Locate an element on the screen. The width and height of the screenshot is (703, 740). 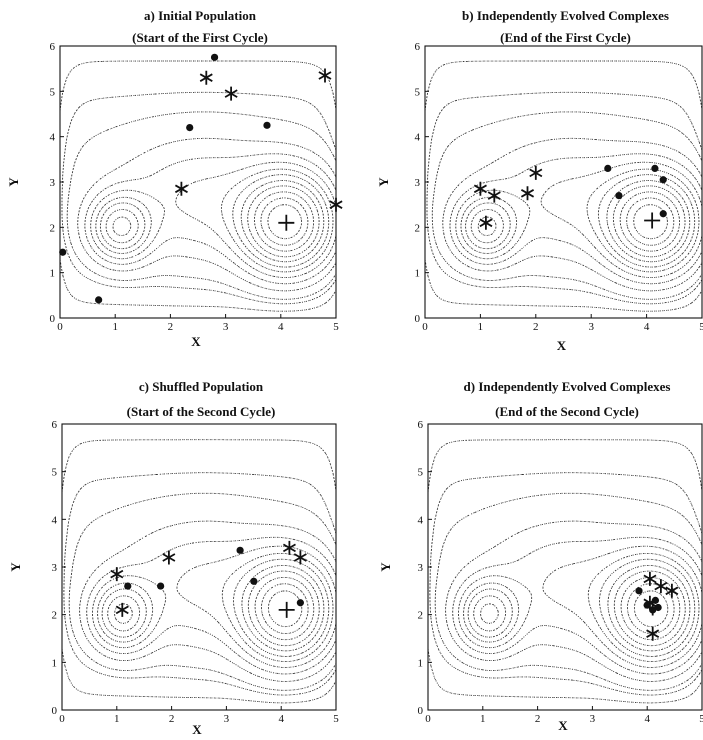
global-optimum-plus is located at coordinates (652, 220).